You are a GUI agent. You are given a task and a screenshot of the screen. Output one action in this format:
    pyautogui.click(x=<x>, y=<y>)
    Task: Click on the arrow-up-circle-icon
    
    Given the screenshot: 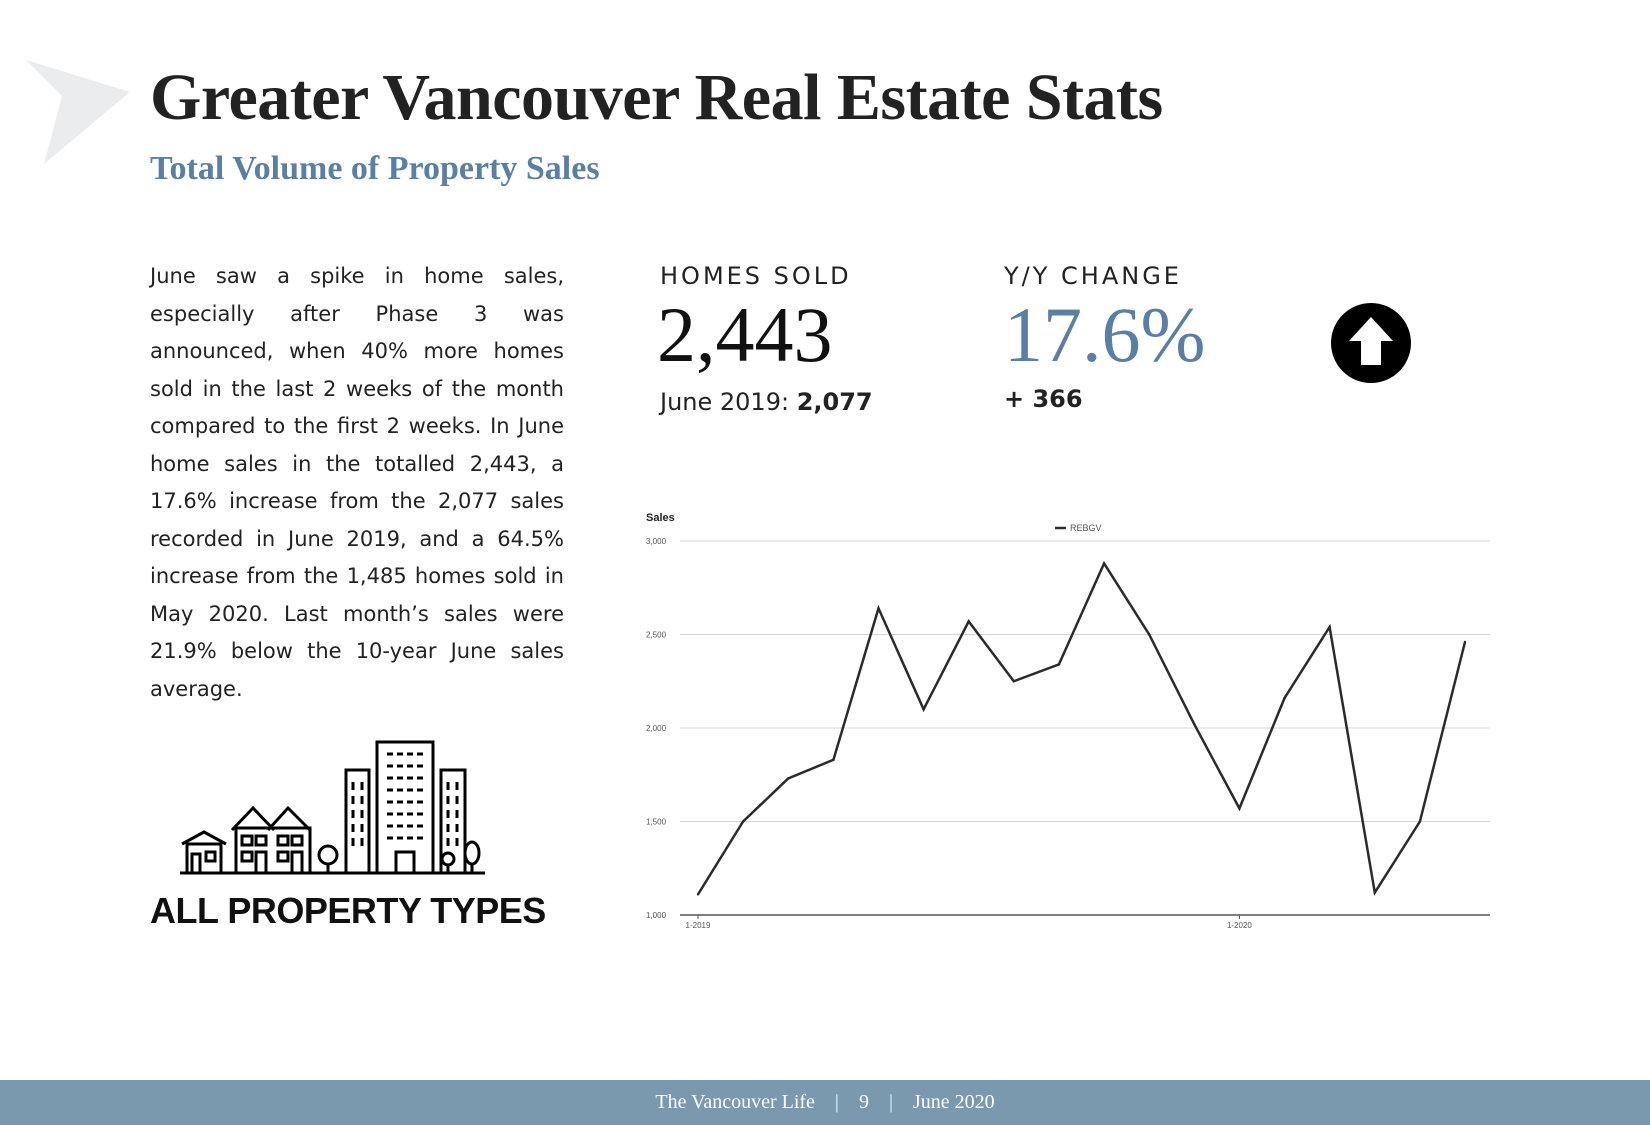 What is the action you would take?
    pyautogui.click(x=1371, y=343)
    